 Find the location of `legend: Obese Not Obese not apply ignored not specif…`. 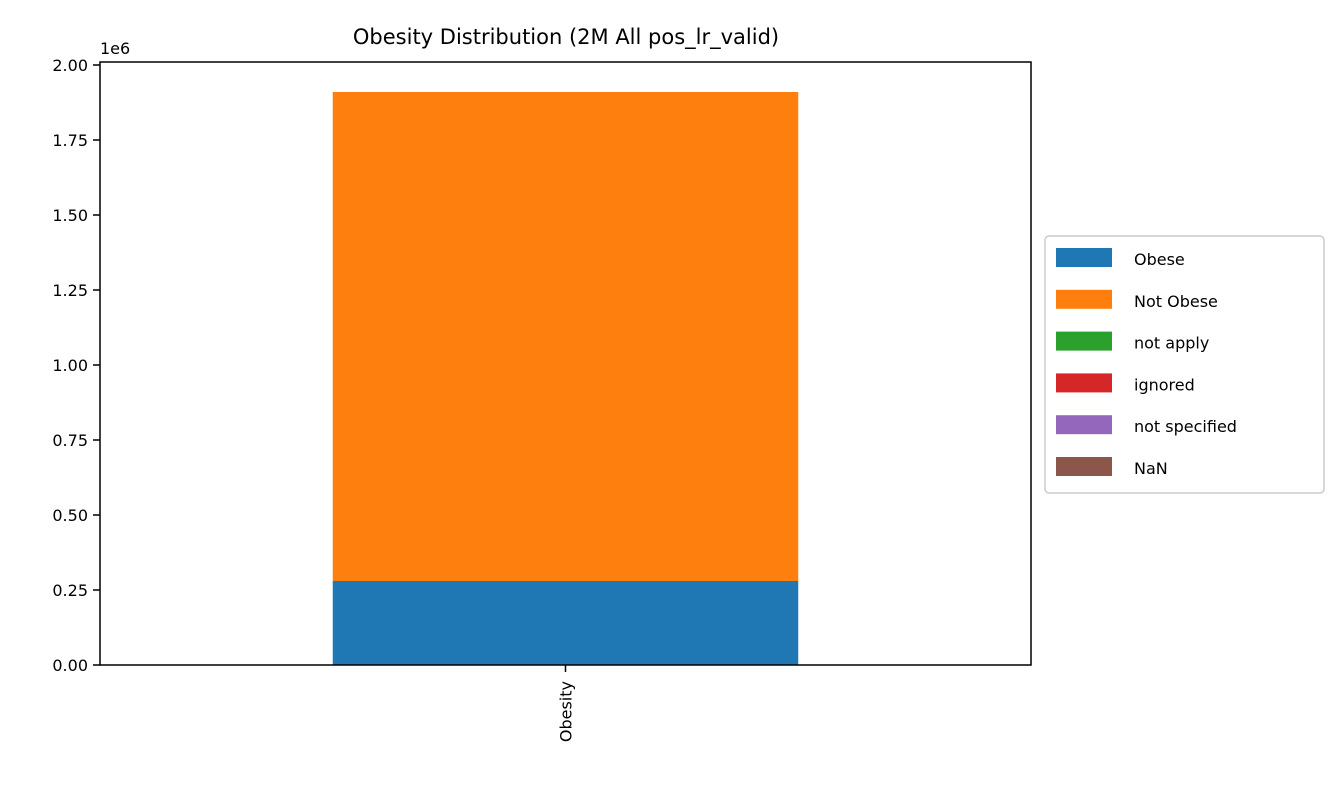

legend: Obese Not Obese not apply ignored not specif… is located at coordinates (1184, 364).